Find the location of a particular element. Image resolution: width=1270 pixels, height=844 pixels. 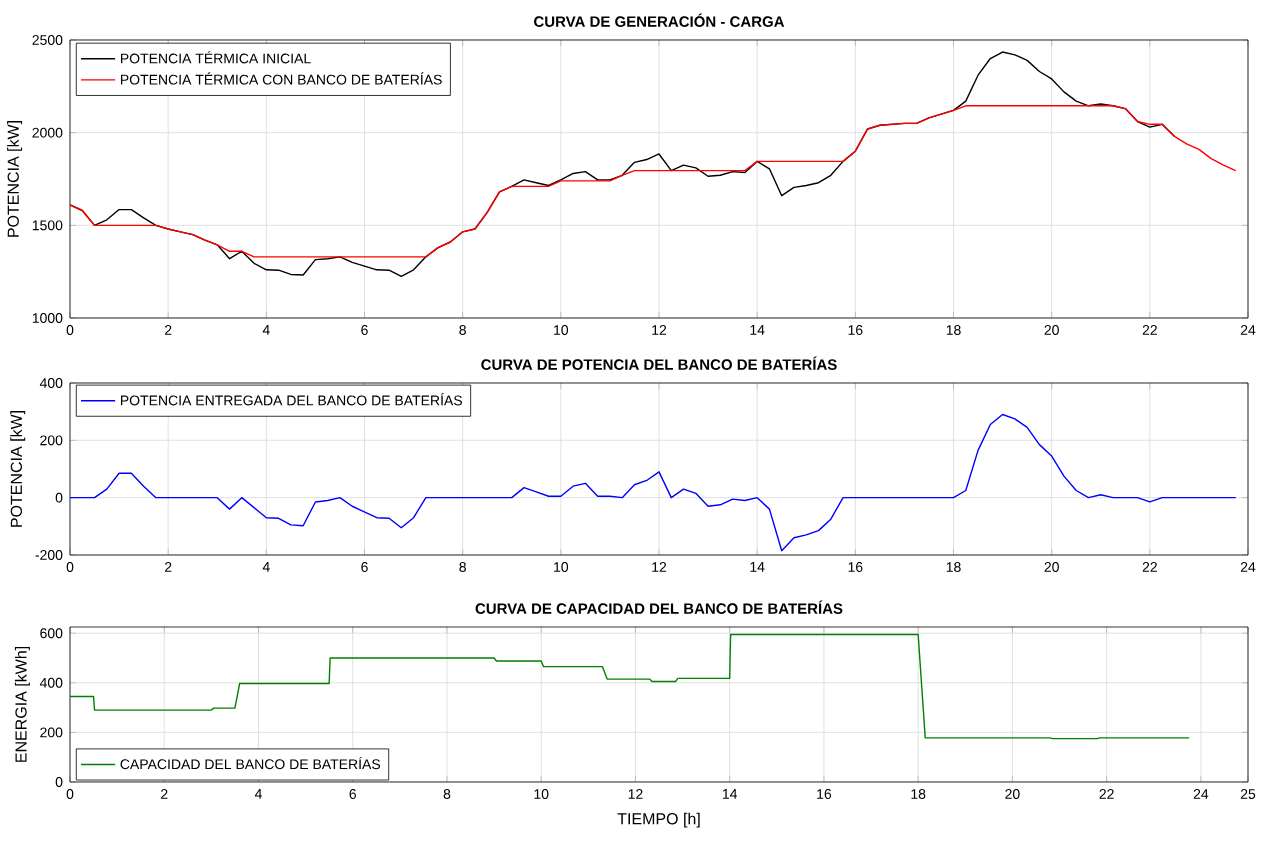

y-tick-label: 2500 is located at coordinates (47, 40).